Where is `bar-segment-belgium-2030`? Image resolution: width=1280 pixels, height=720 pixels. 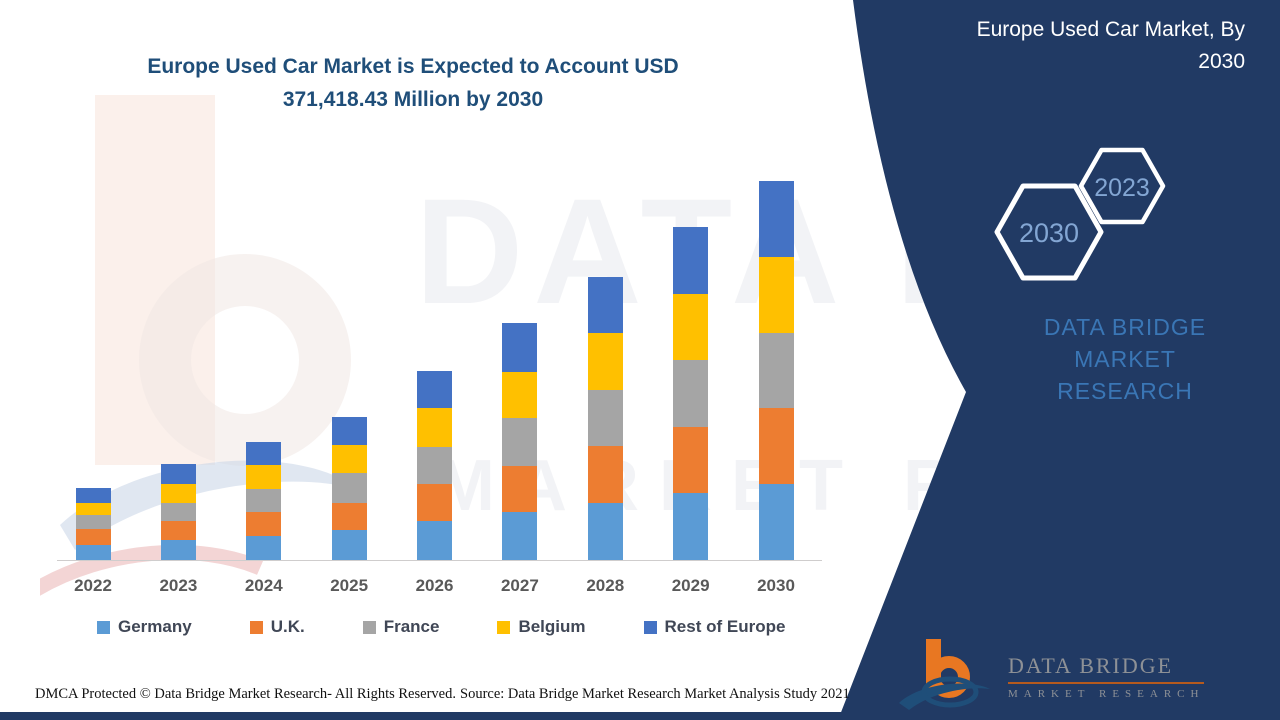
bar-segment-belgium-2030 is located at coordinates (776, 295).